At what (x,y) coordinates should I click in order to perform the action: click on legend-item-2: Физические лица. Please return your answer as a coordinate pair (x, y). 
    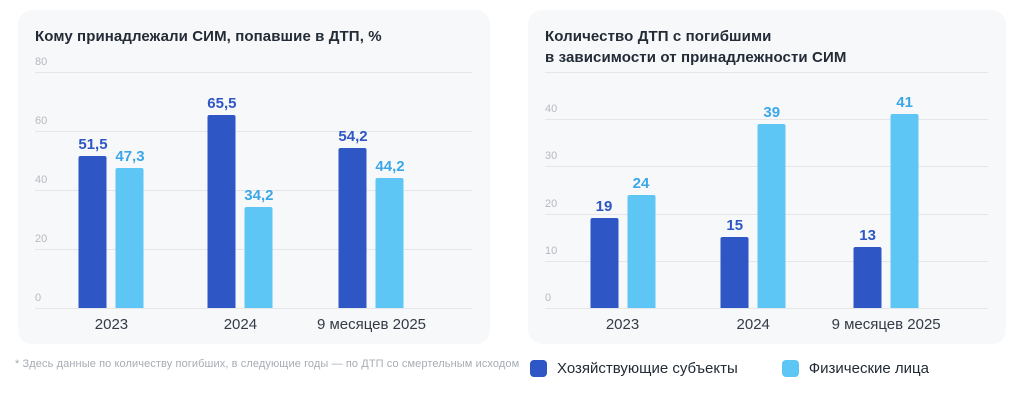
    Looking at the image, I should click on (855, 368).